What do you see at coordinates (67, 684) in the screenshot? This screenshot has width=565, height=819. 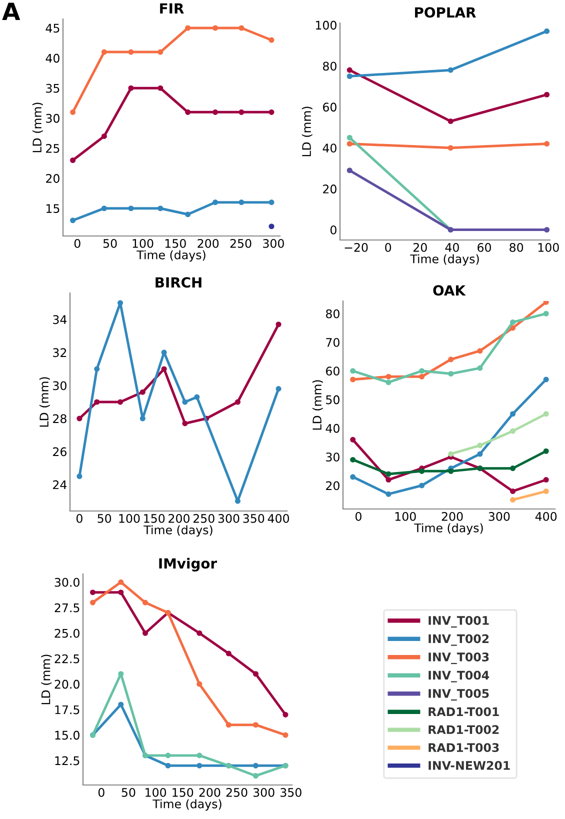 I see `y-tick-label: 20.0` at bounding box center [67, 684].